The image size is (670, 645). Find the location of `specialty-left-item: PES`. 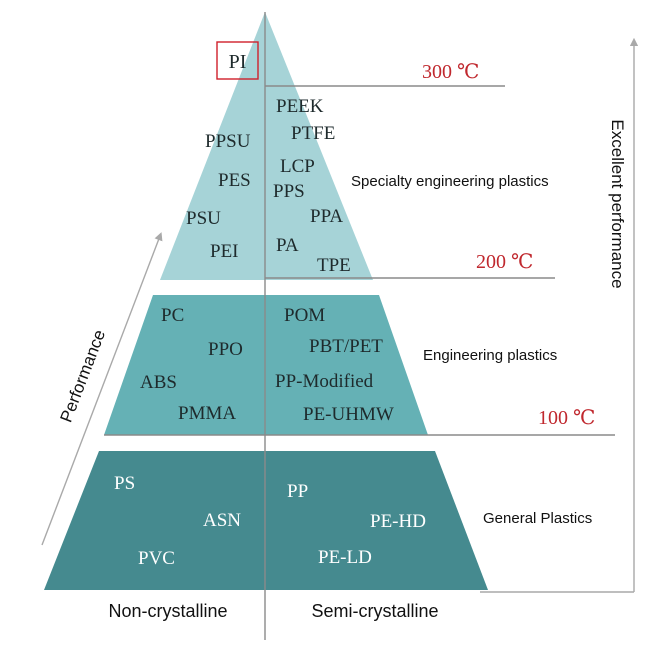

specialty-left-item: PES is located at coordinates (234, 180).